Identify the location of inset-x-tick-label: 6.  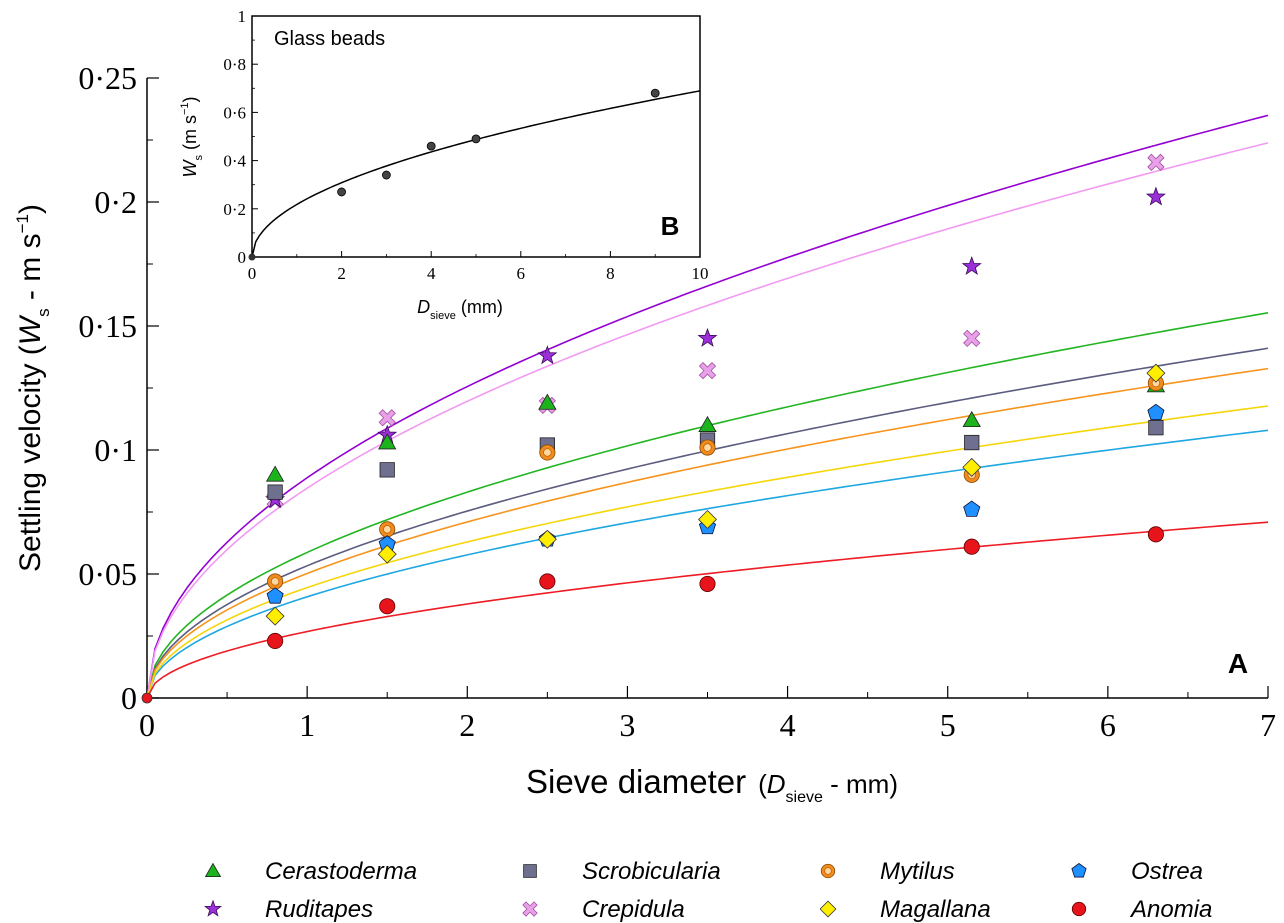
(521, 273).